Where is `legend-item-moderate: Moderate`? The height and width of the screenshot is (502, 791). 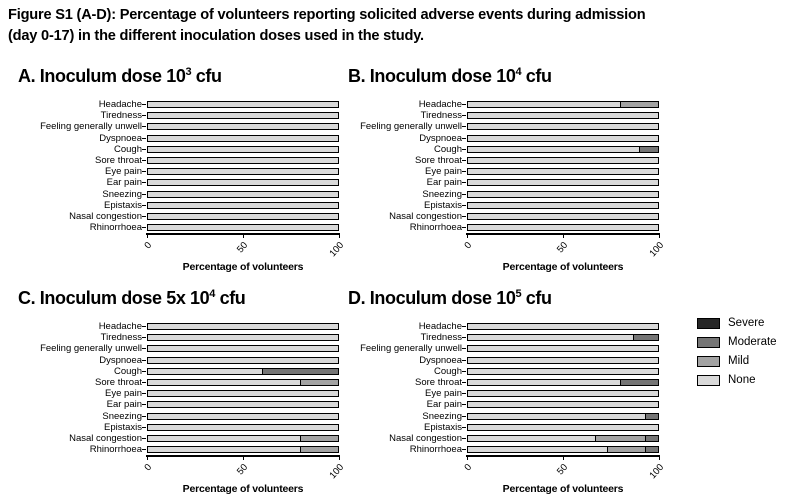 legend-item-moderate: Moderate is located at coordinates (737, 342).